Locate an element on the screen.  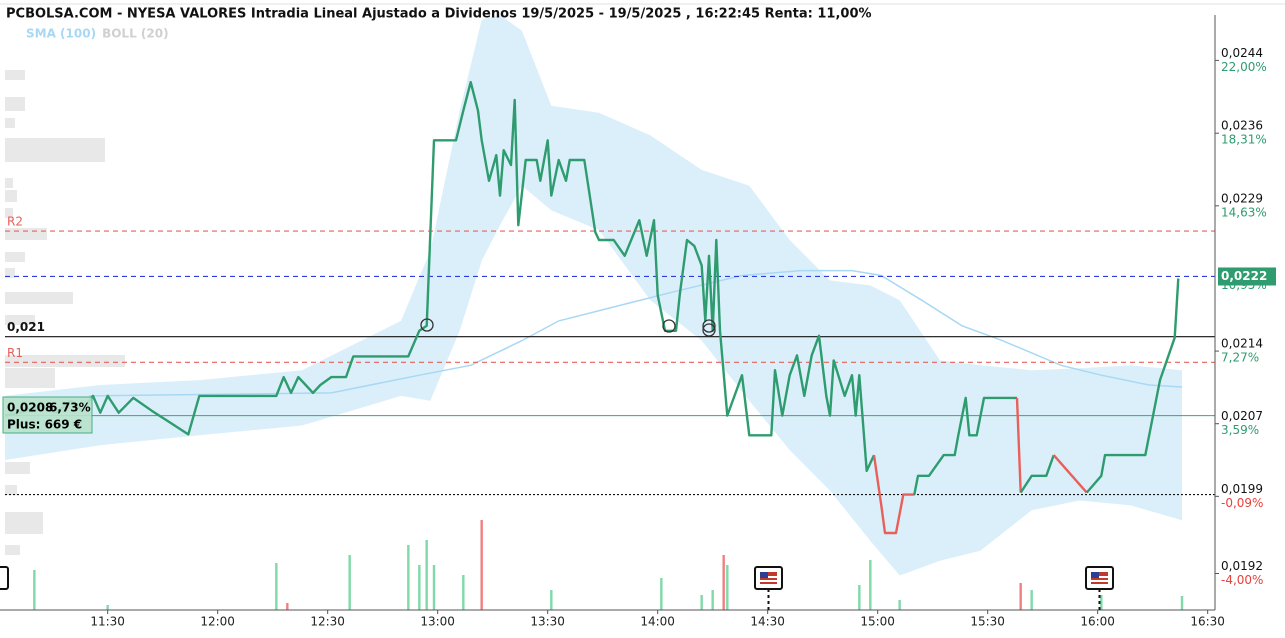
reference-label: 0,021 is located at coordinates (26, 327).